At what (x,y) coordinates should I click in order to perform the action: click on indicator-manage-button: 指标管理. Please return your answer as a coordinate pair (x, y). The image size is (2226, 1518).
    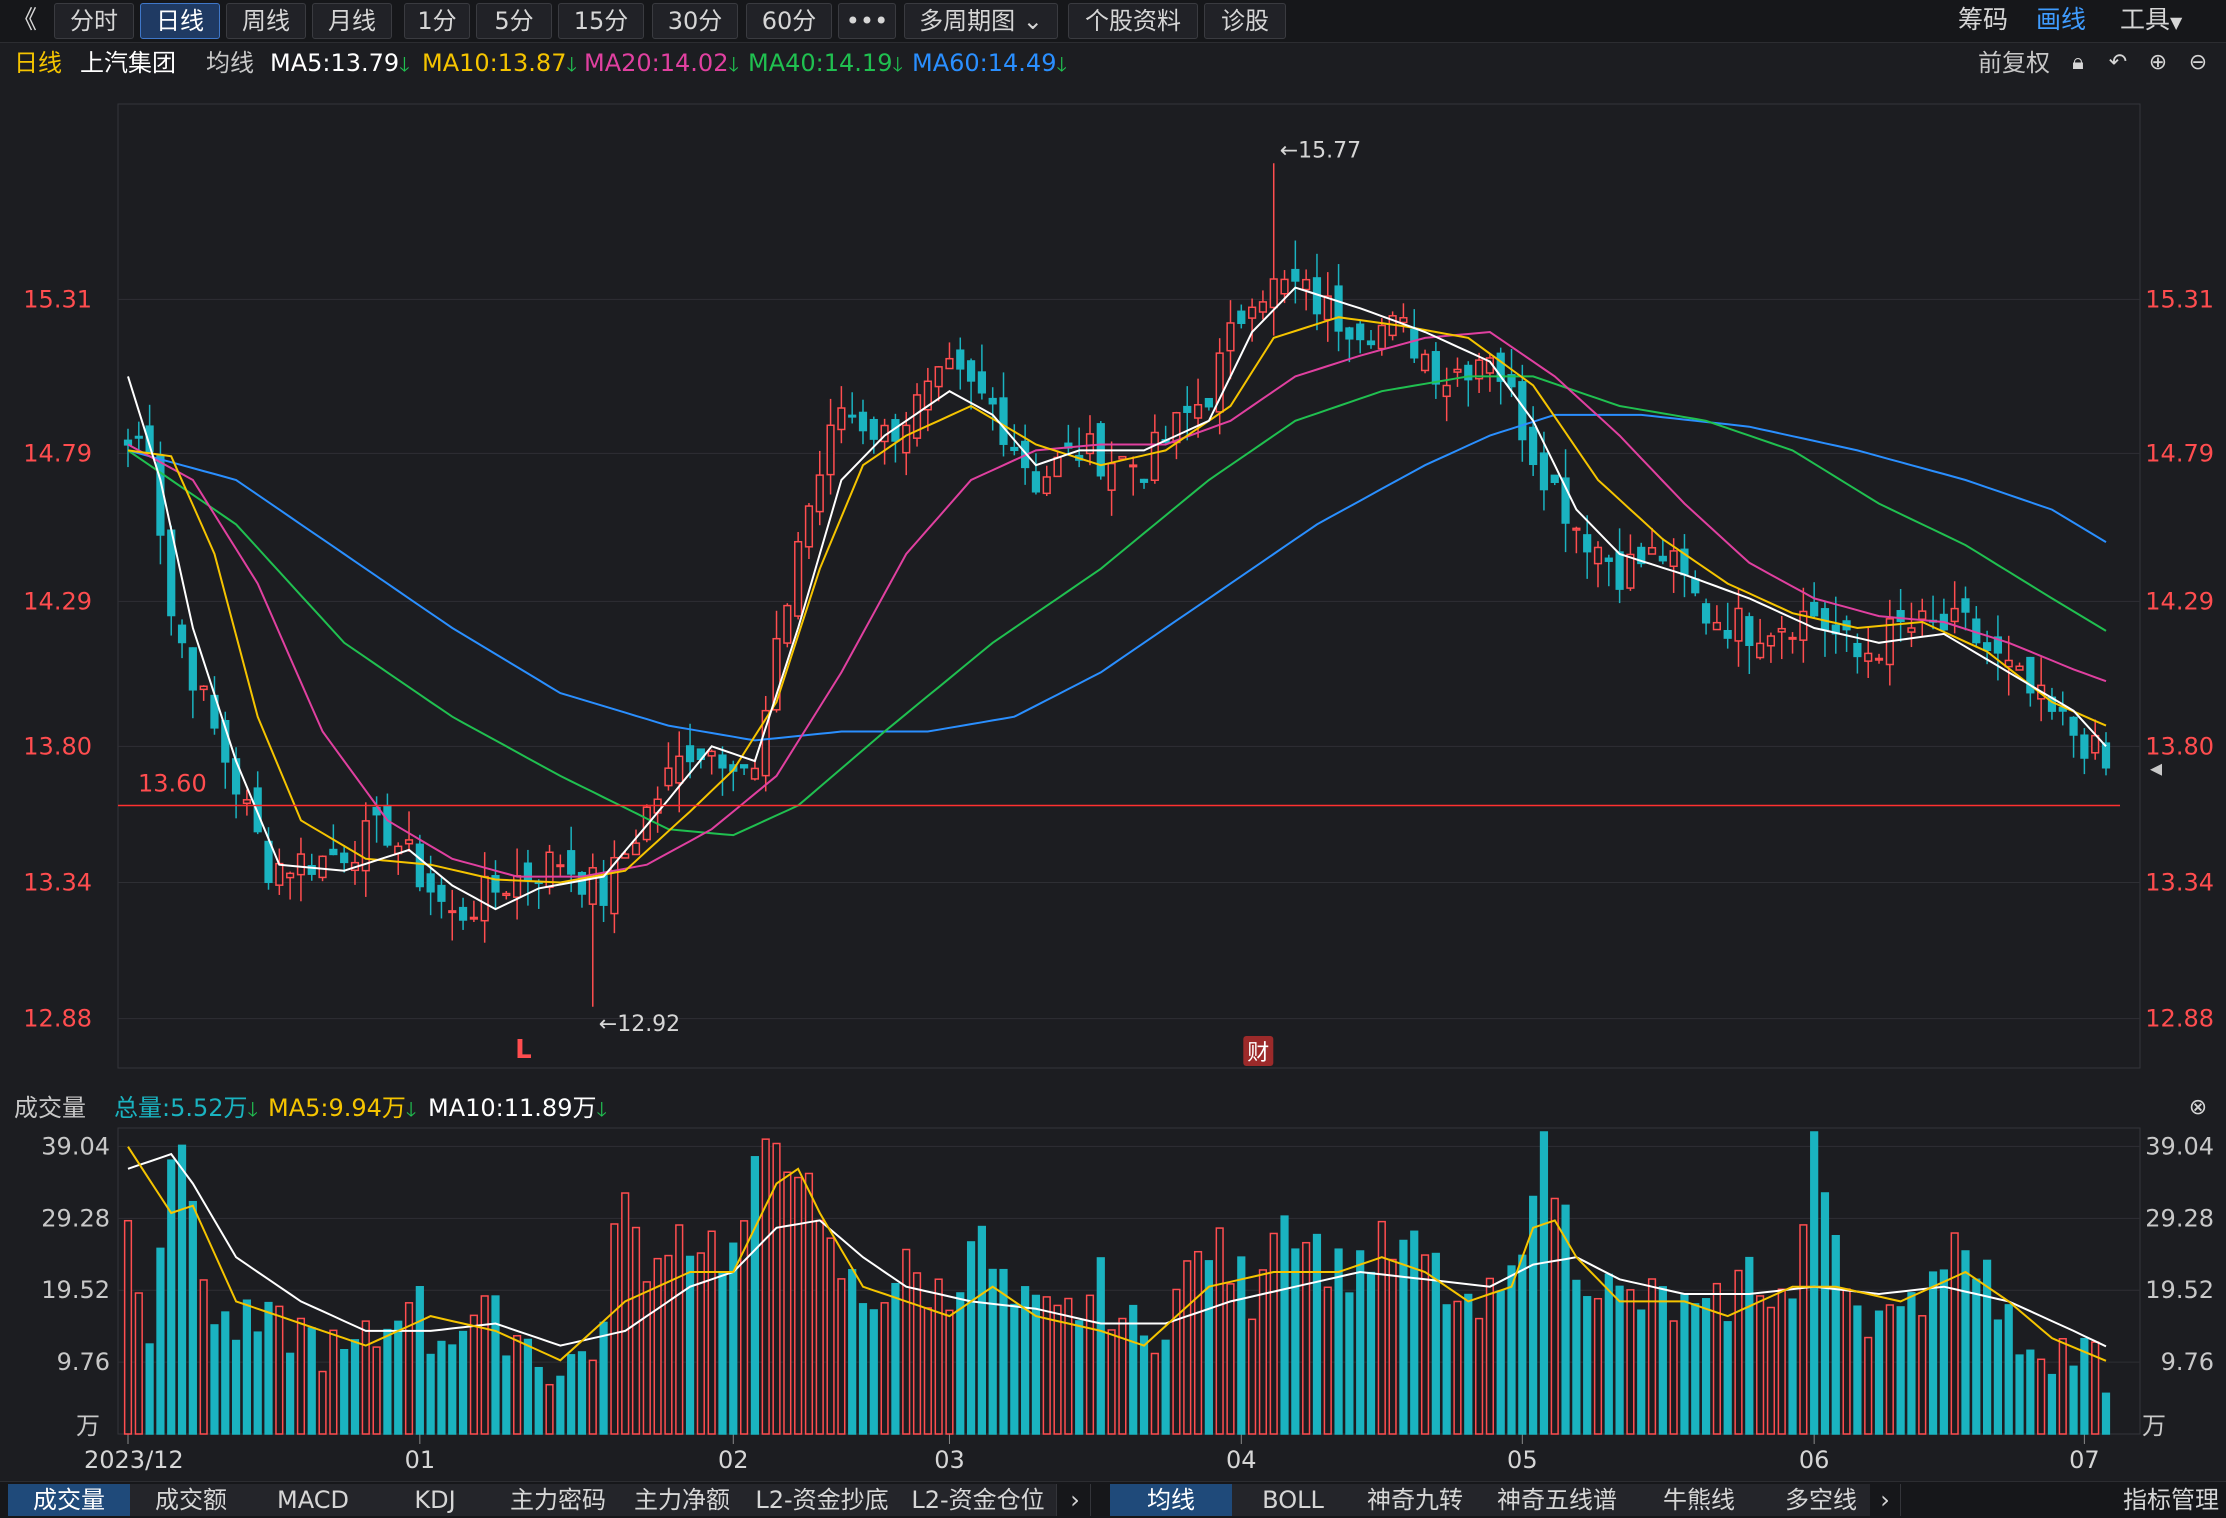
    Looking at the image, I should click on (2171, 1500).